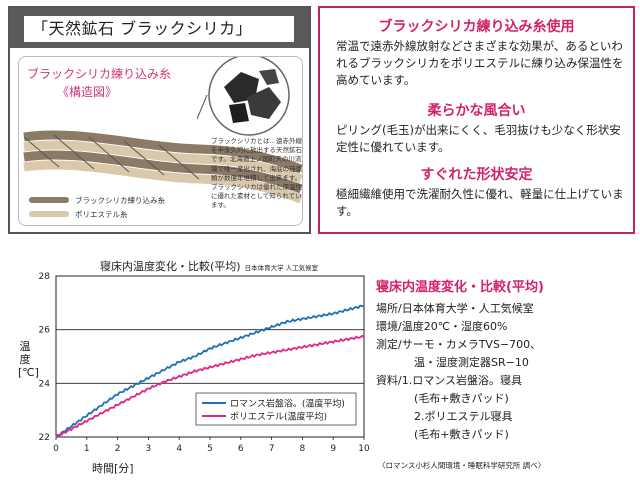 This screenshot has width=640, height=490. What do you see at coordinates (442, 326) in the screenshot?
I see `info-line-environment: 環境/温度20℃・湿度60%` at bounding box center [442, 326].